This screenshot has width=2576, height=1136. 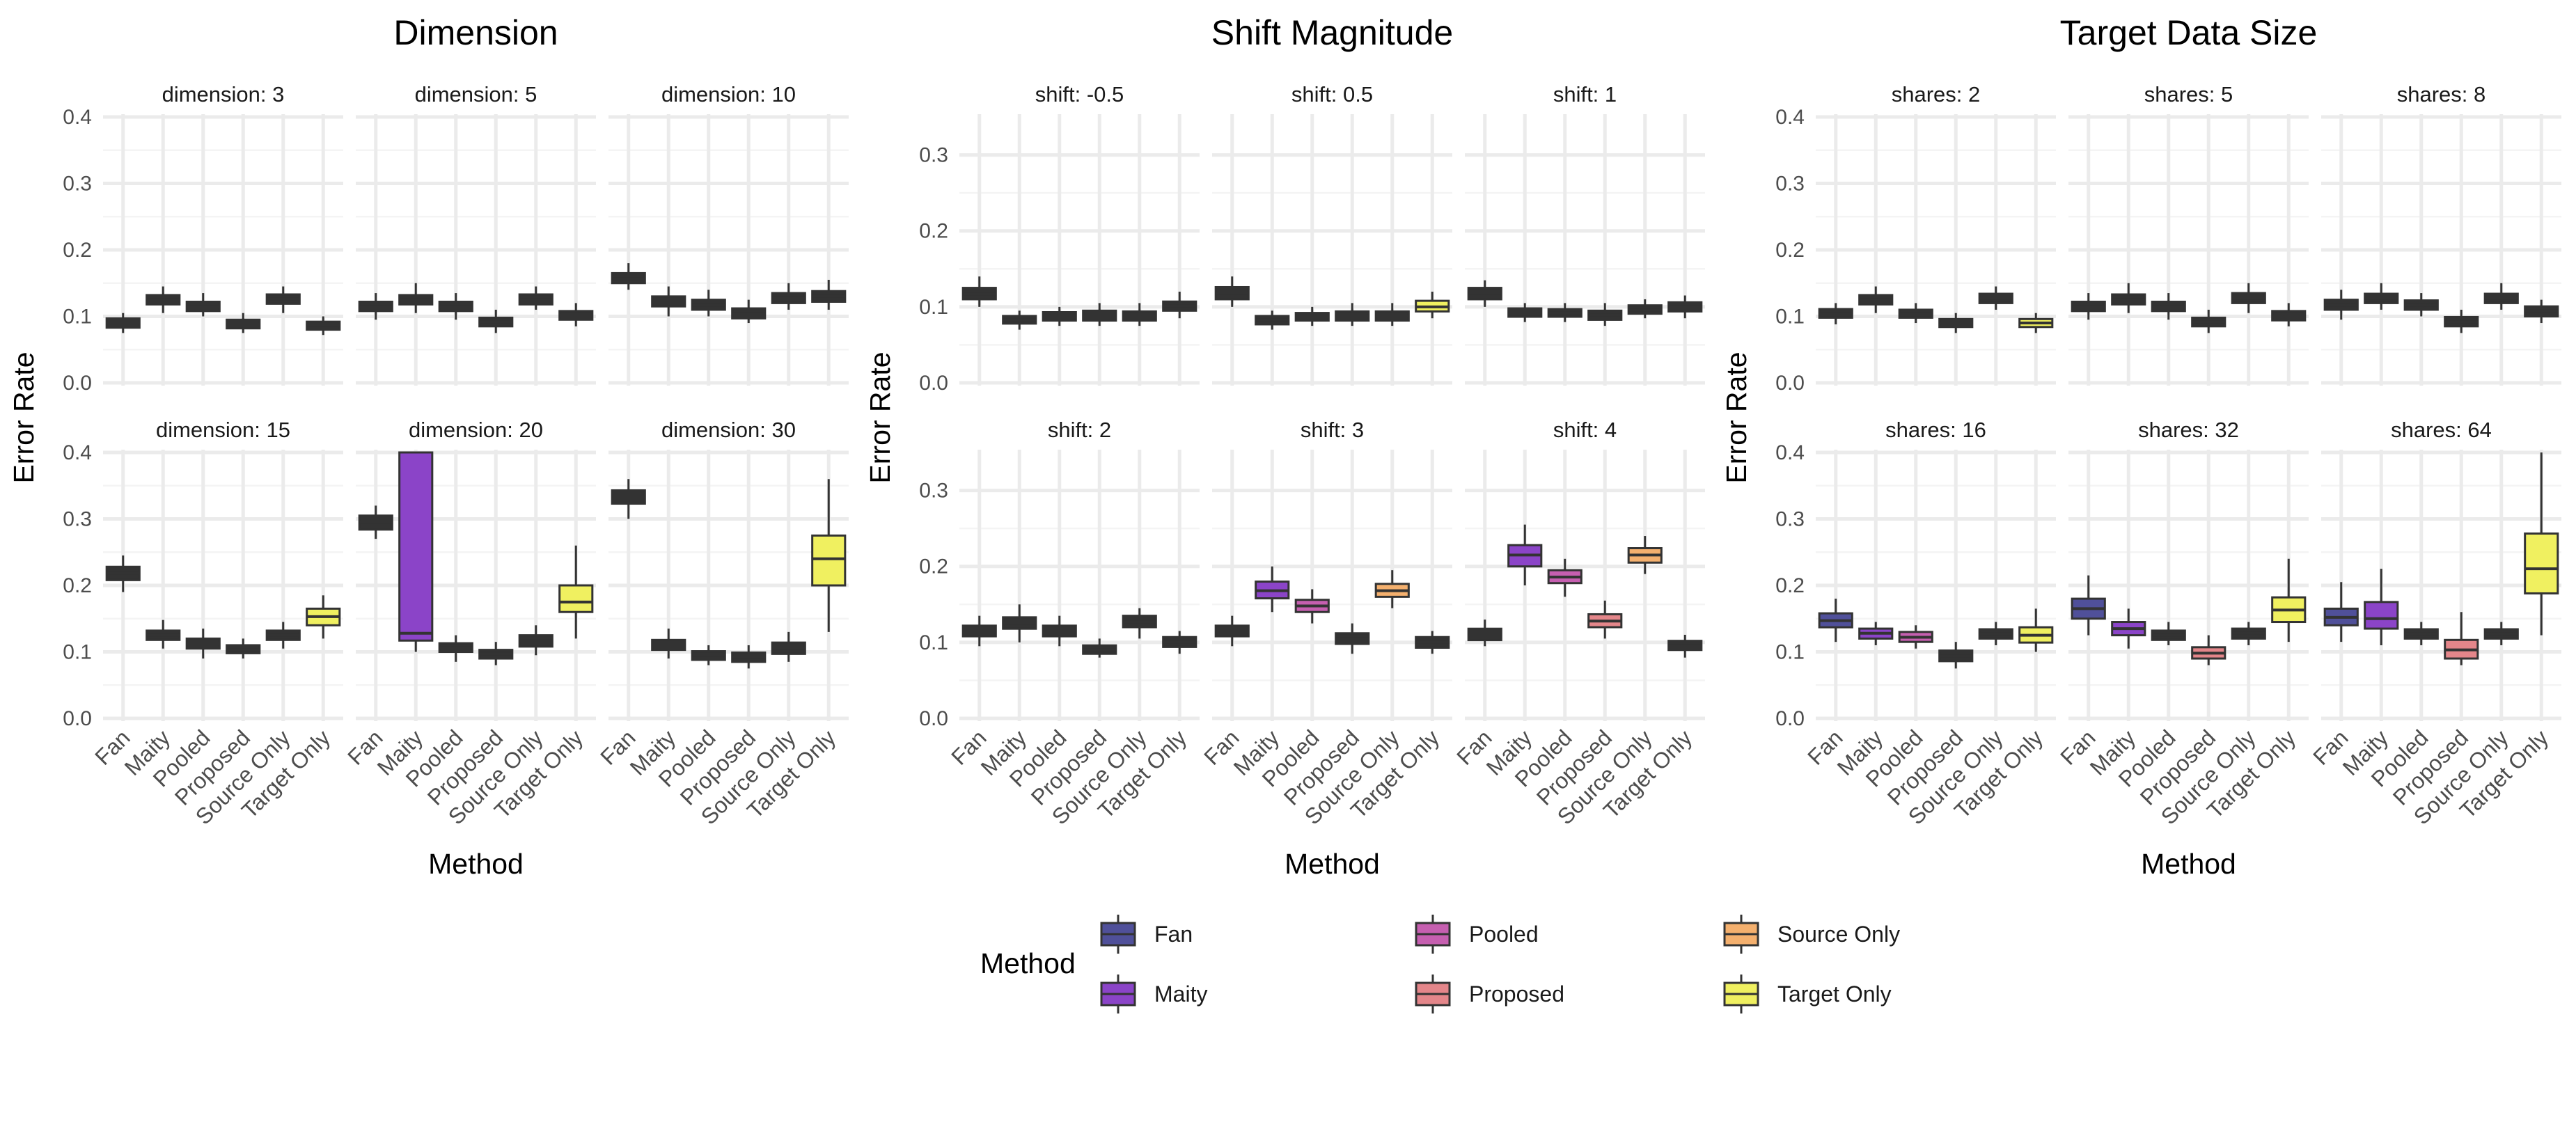 I want to click on facet-panel: shares: 5, so click(x=2188, y=234).